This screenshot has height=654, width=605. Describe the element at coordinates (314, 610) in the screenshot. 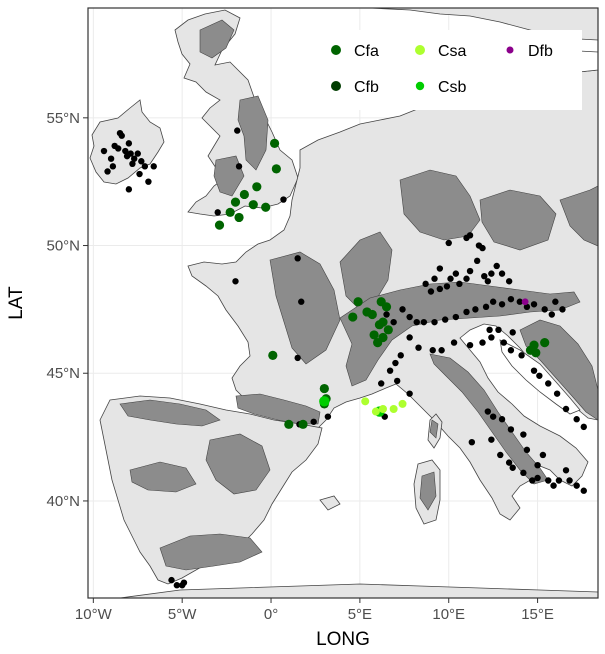

I see `x-axis: 10°W 5°W 0° 5°E 10°E 15°E` at that location.